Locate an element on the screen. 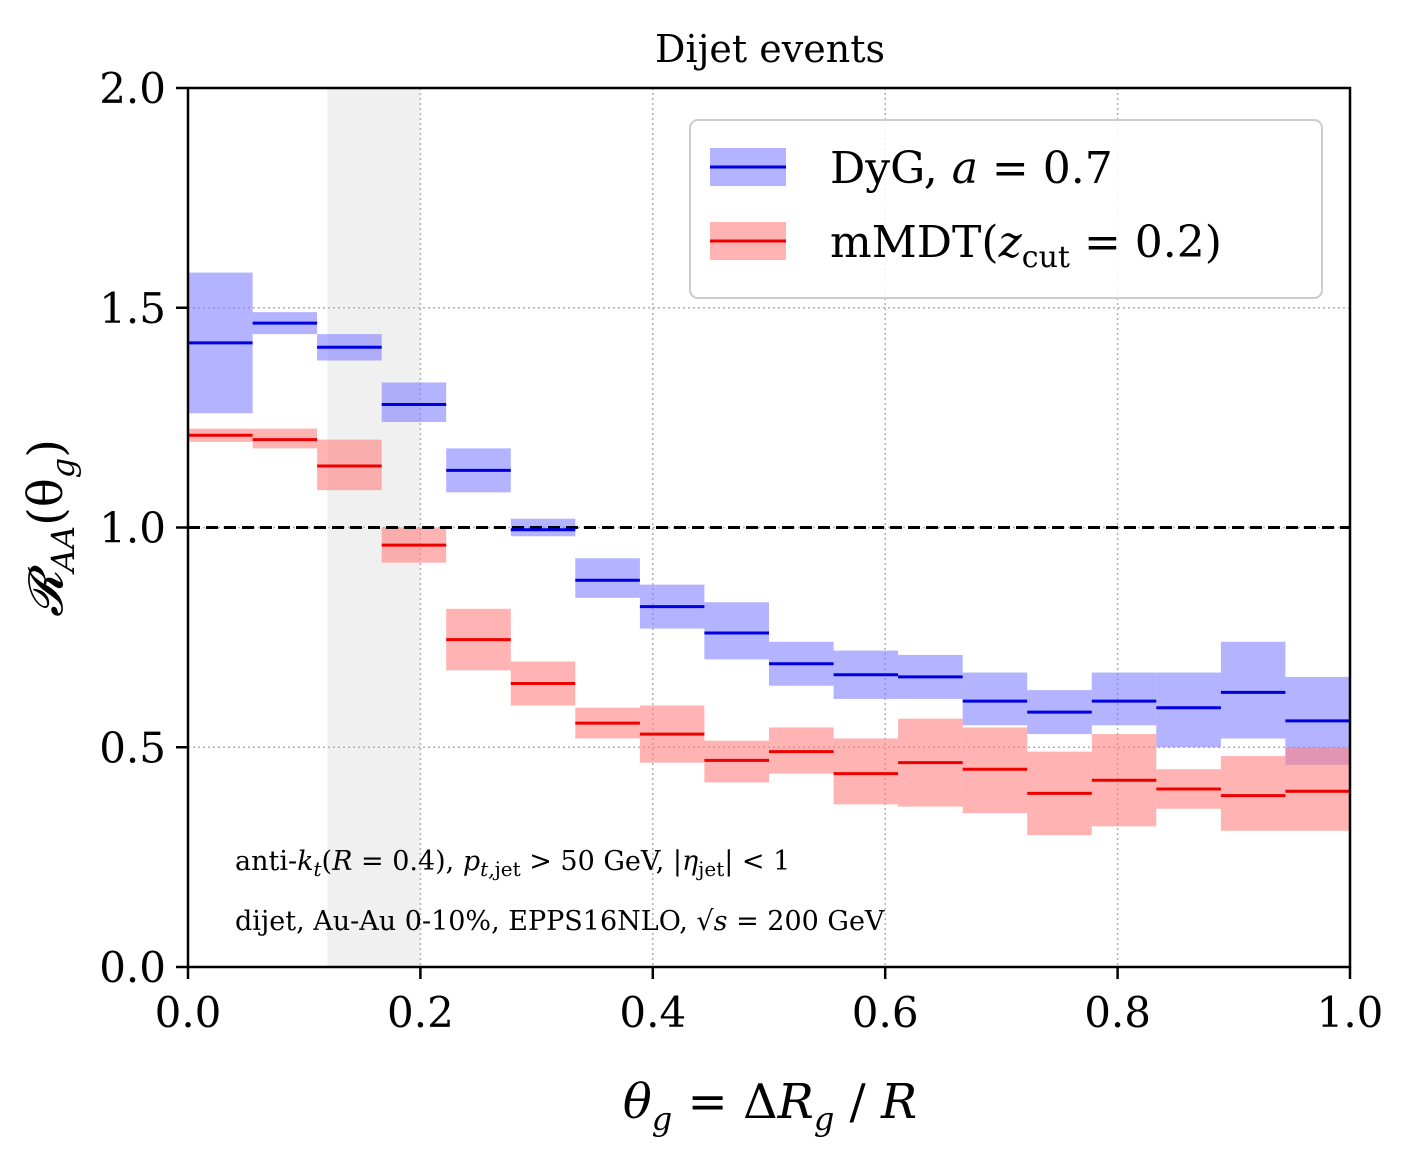 The width and height of the screenshot is (1417, 1168). y-tick-label: 0.5 is located at coordinates (132, 747).